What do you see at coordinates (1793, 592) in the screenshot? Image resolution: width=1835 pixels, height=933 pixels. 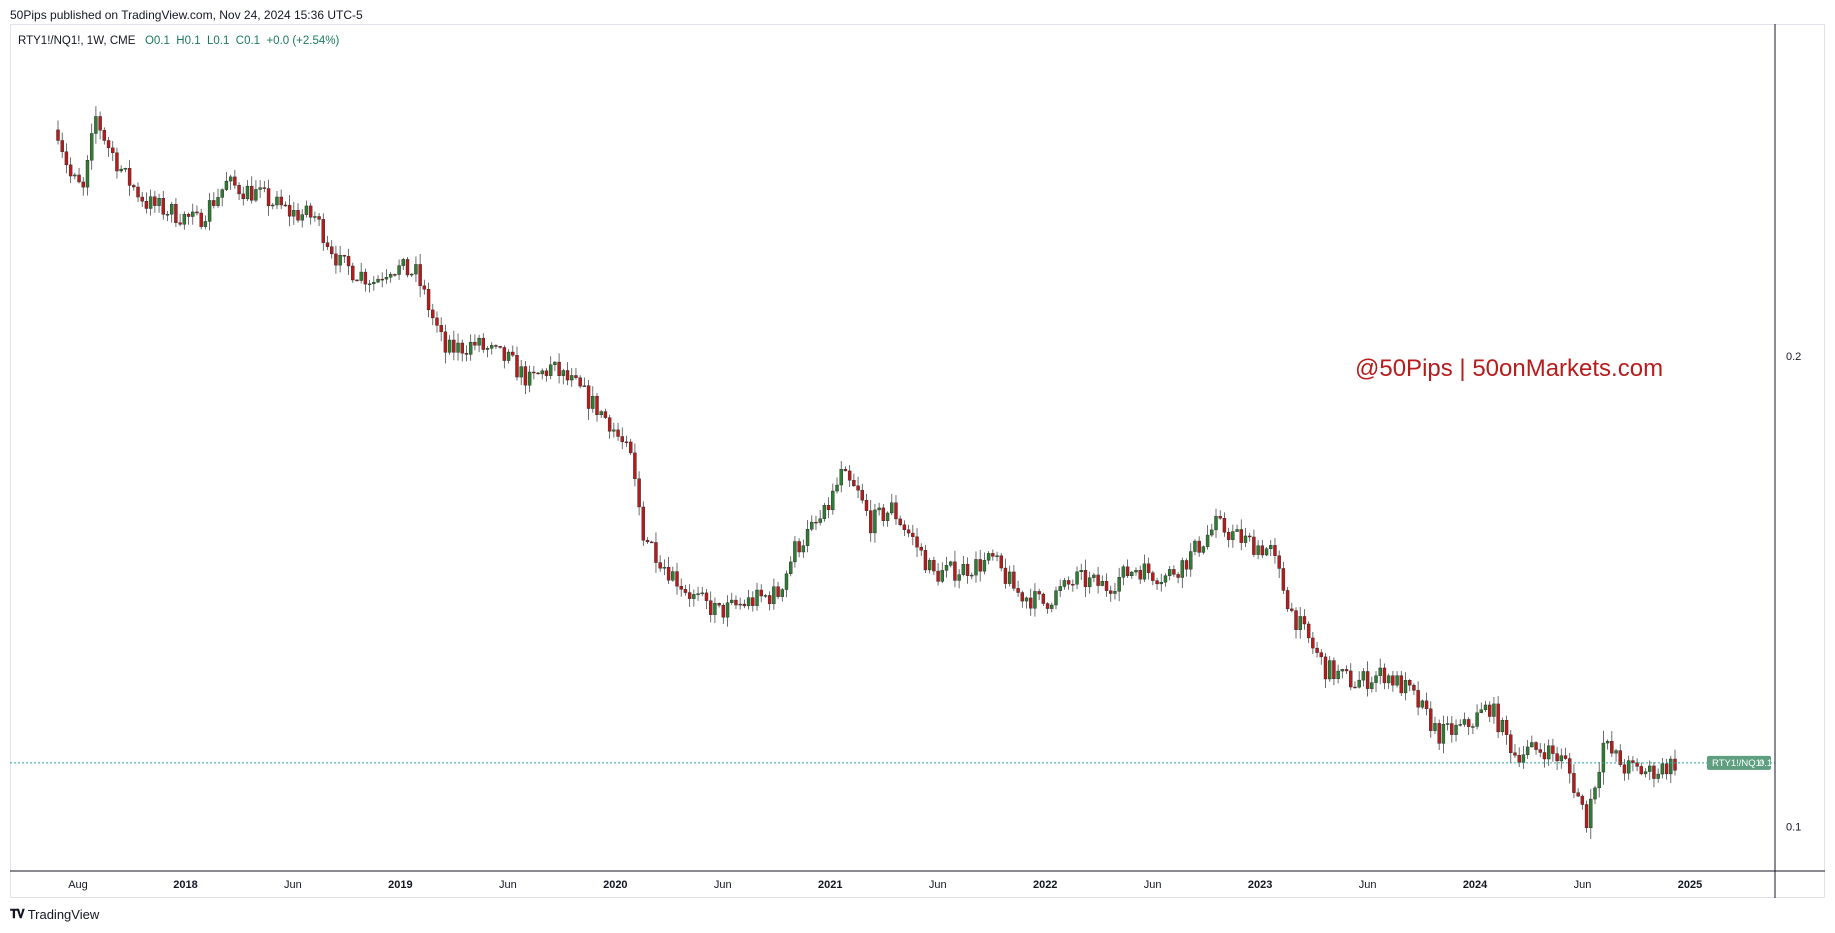 I see `price-scale: 0.2 0.1` at bounding box center [1793, 592].